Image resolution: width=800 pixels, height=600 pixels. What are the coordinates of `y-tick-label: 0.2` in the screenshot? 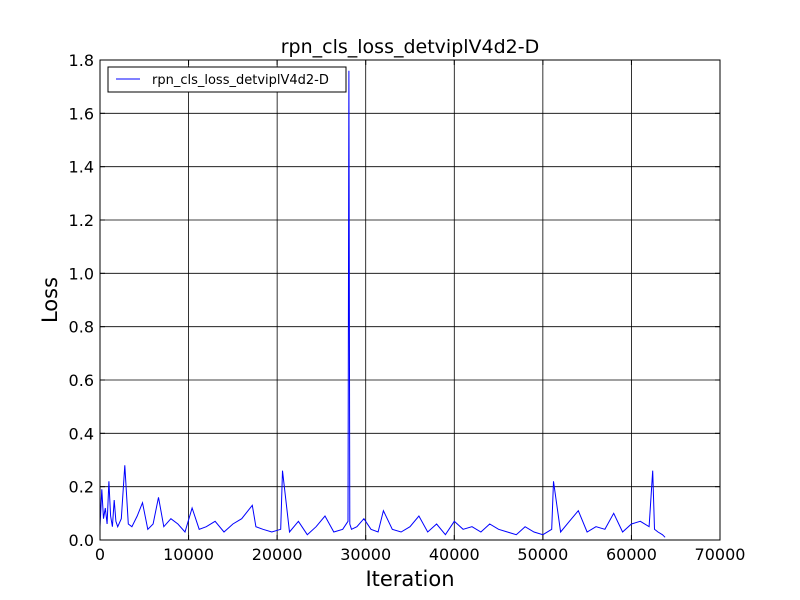 It's located at (81, 487).